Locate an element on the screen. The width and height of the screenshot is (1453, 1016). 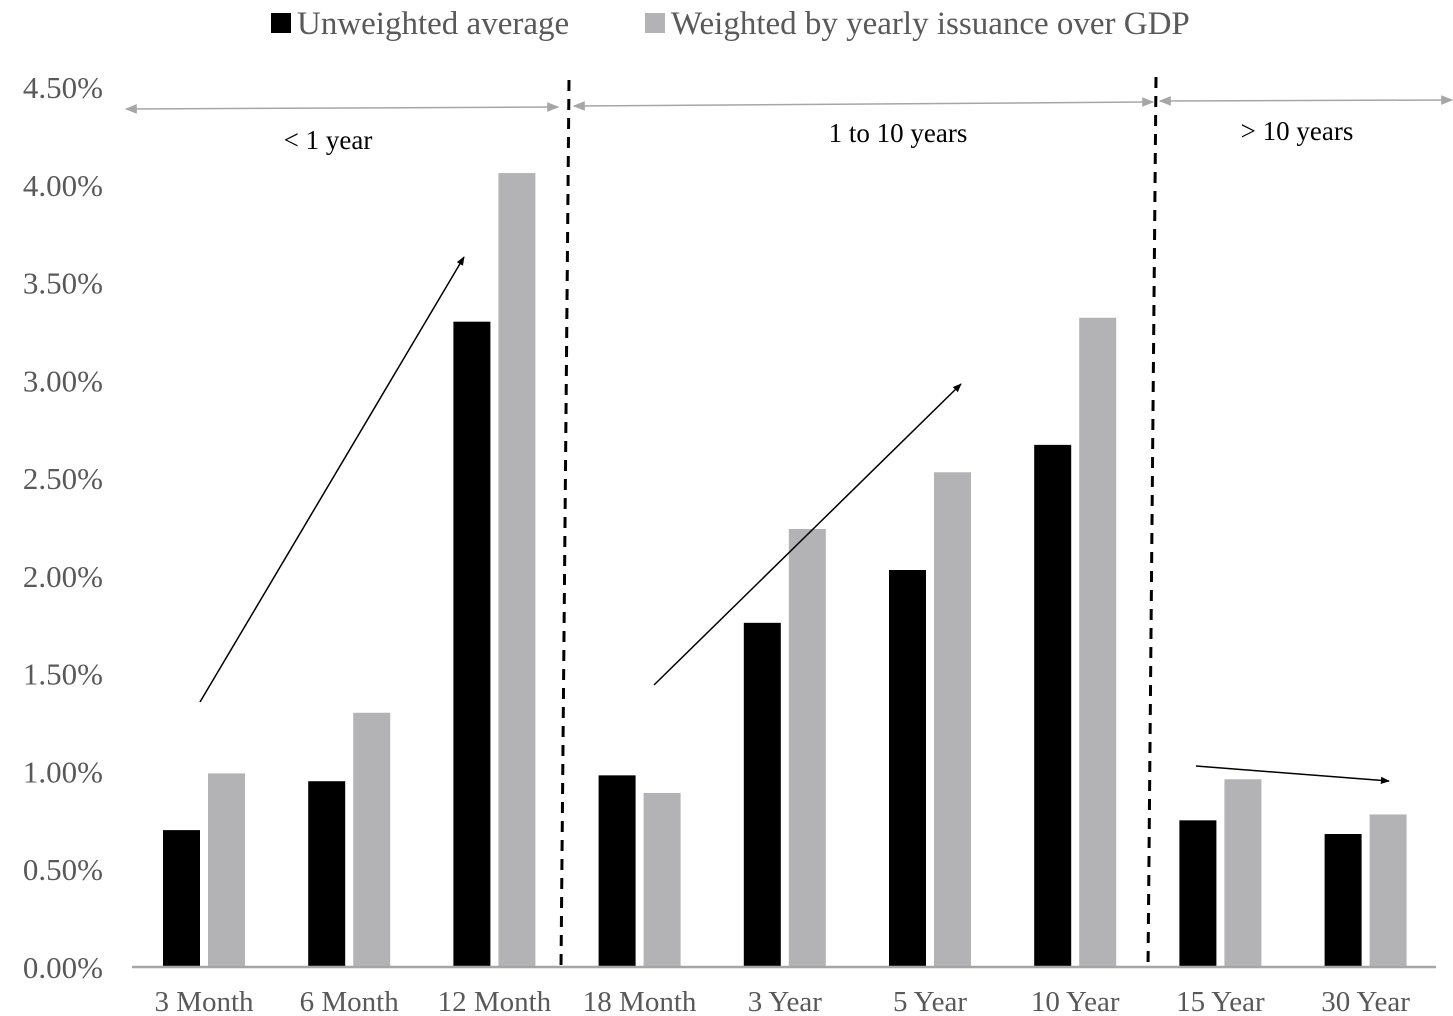
x-tick-label: 3 Month is located at coordinates (204, 1001).